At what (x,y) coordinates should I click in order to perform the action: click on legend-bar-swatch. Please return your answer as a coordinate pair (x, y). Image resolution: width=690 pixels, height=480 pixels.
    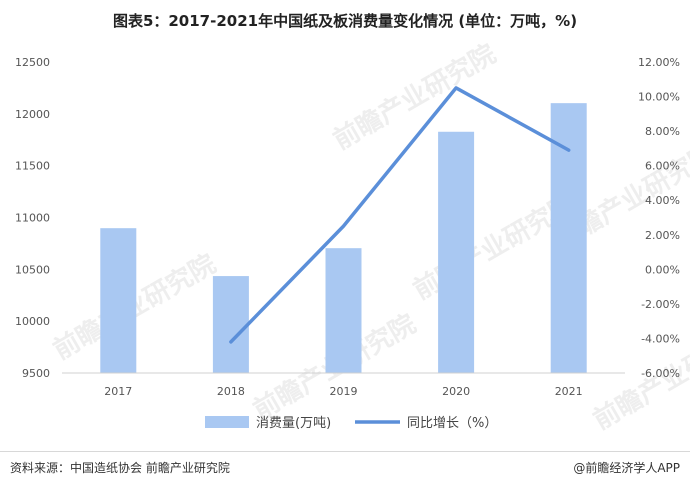
    Looking at the image, I should click on (227, 422).